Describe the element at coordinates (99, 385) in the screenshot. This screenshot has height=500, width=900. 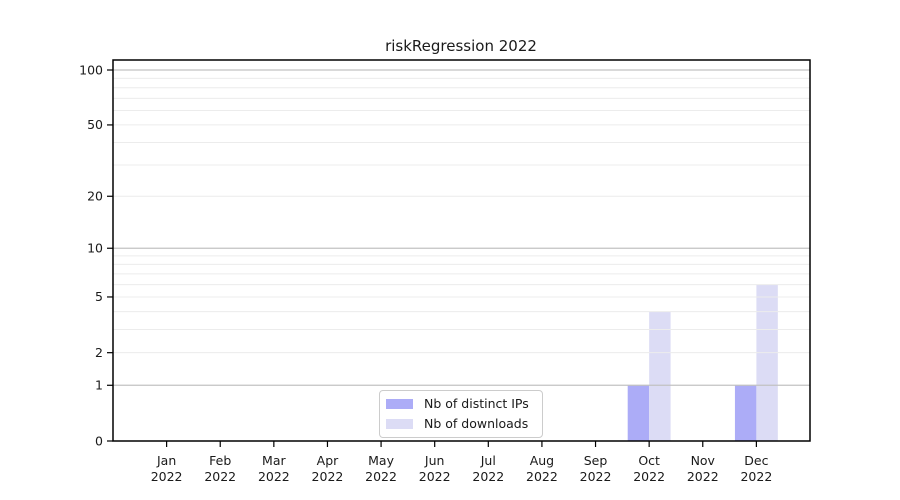
I see `y-tick-label-1: 1` at that location.